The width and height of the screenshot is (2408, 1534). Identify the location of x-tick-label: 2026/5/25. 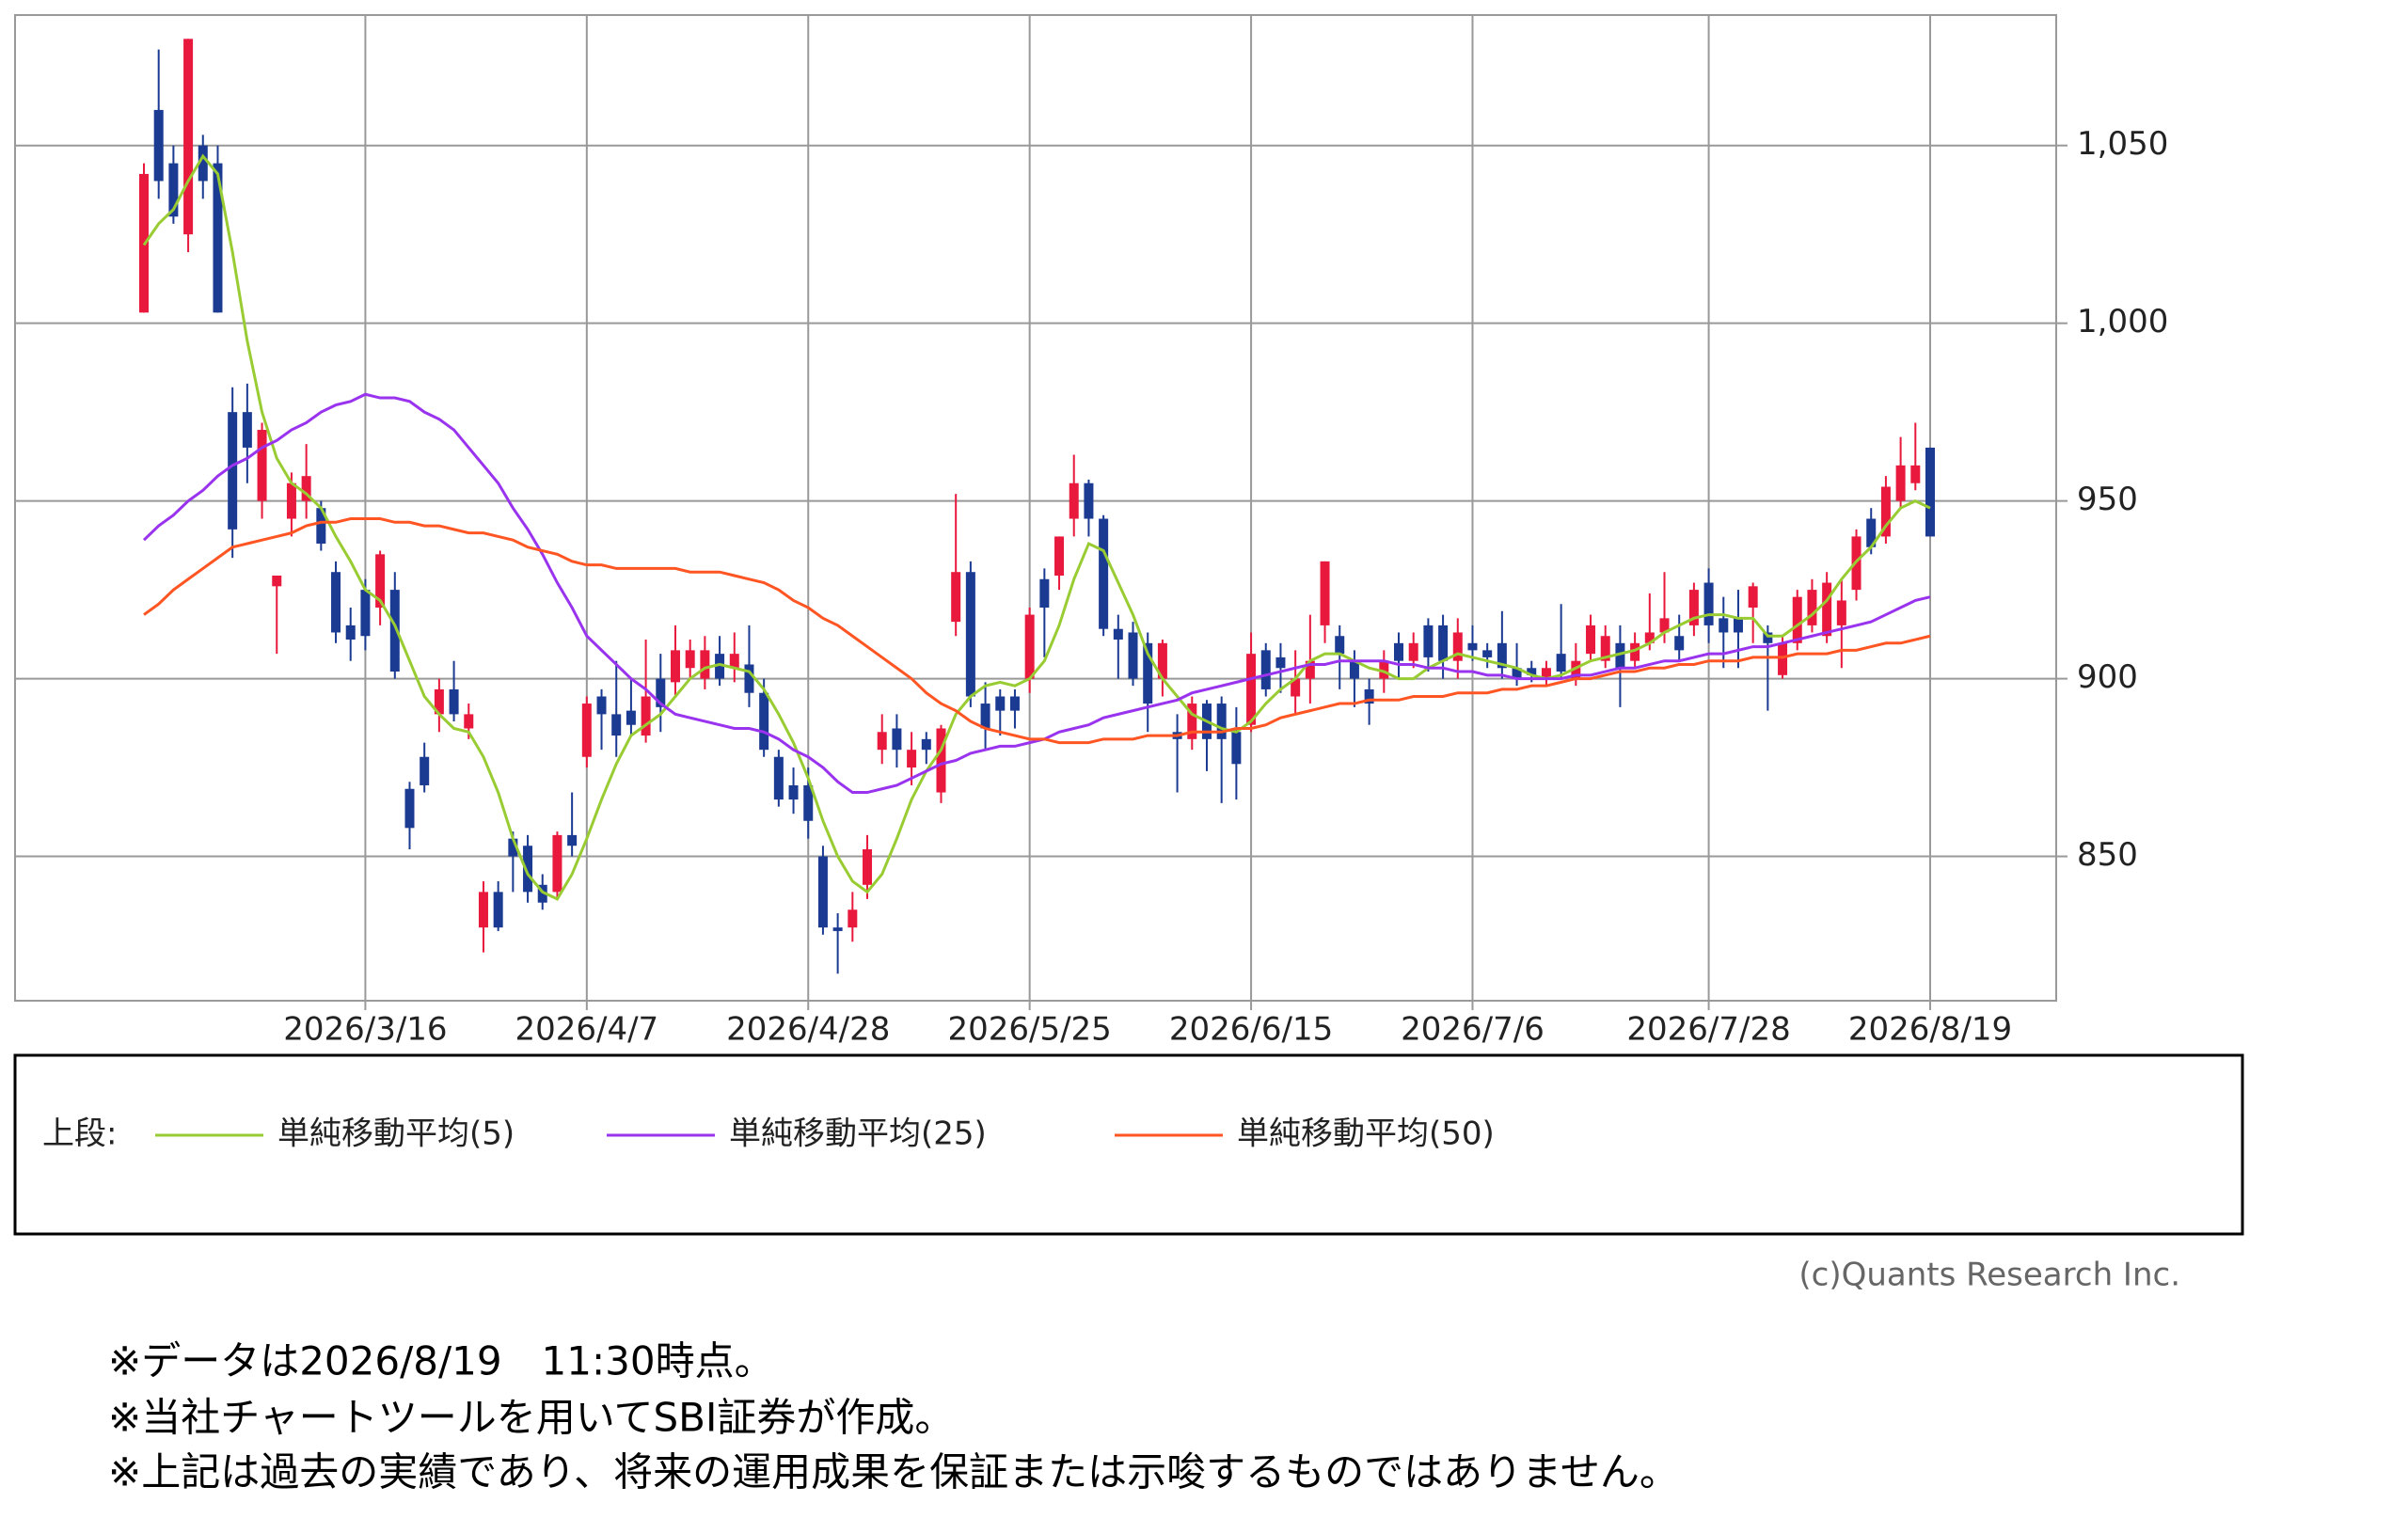
(1029, 1030).